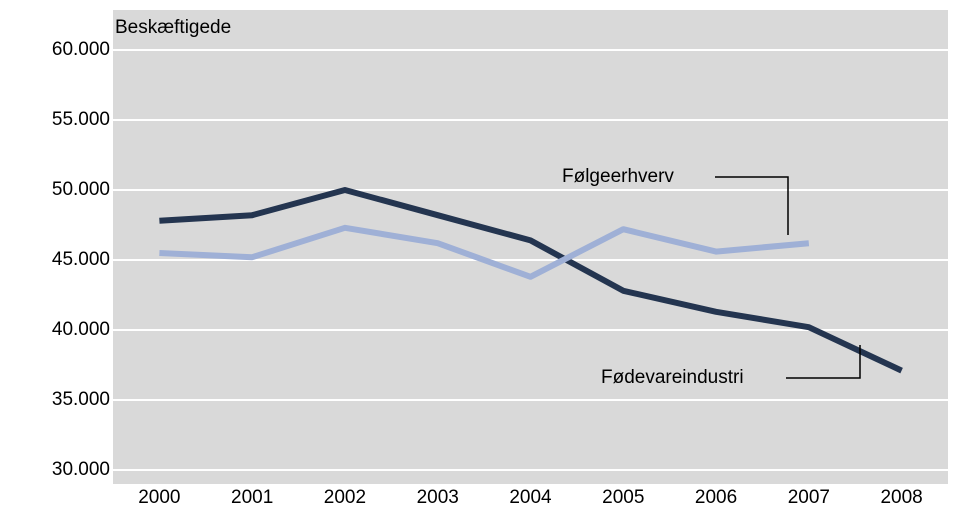 The width and height of the screenshot is (958, 511). What do you see at coordinates (81, 49) in the screenshot?
I see `y-tick-label: 60.000` at bounding box center [81, 49].